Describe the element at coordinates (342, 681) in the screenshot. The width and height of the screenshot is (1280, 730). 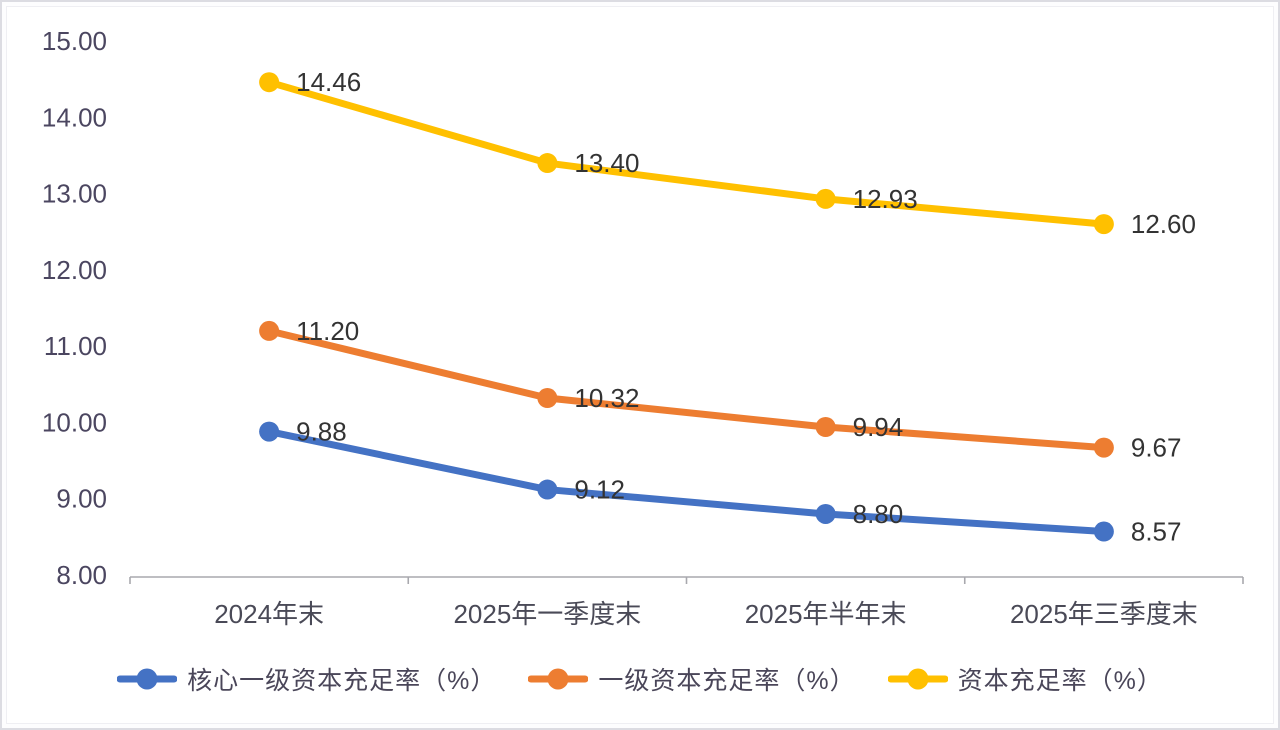
I see `legend-label-core-tier1: 核心一级资本充足率（%）` at that location.